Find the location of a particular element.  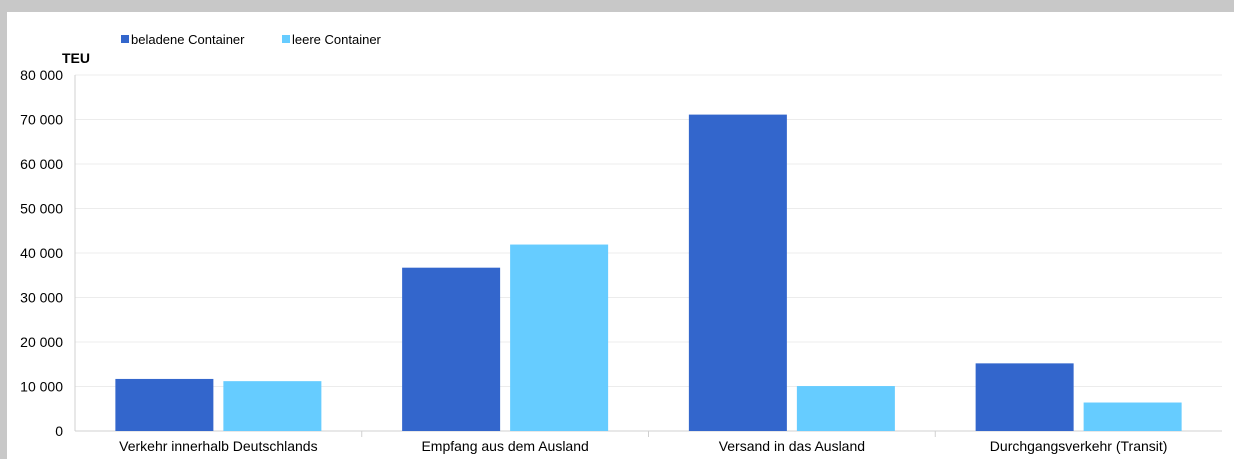

y-tick-label: 0 is located at coordinates (59, 431).